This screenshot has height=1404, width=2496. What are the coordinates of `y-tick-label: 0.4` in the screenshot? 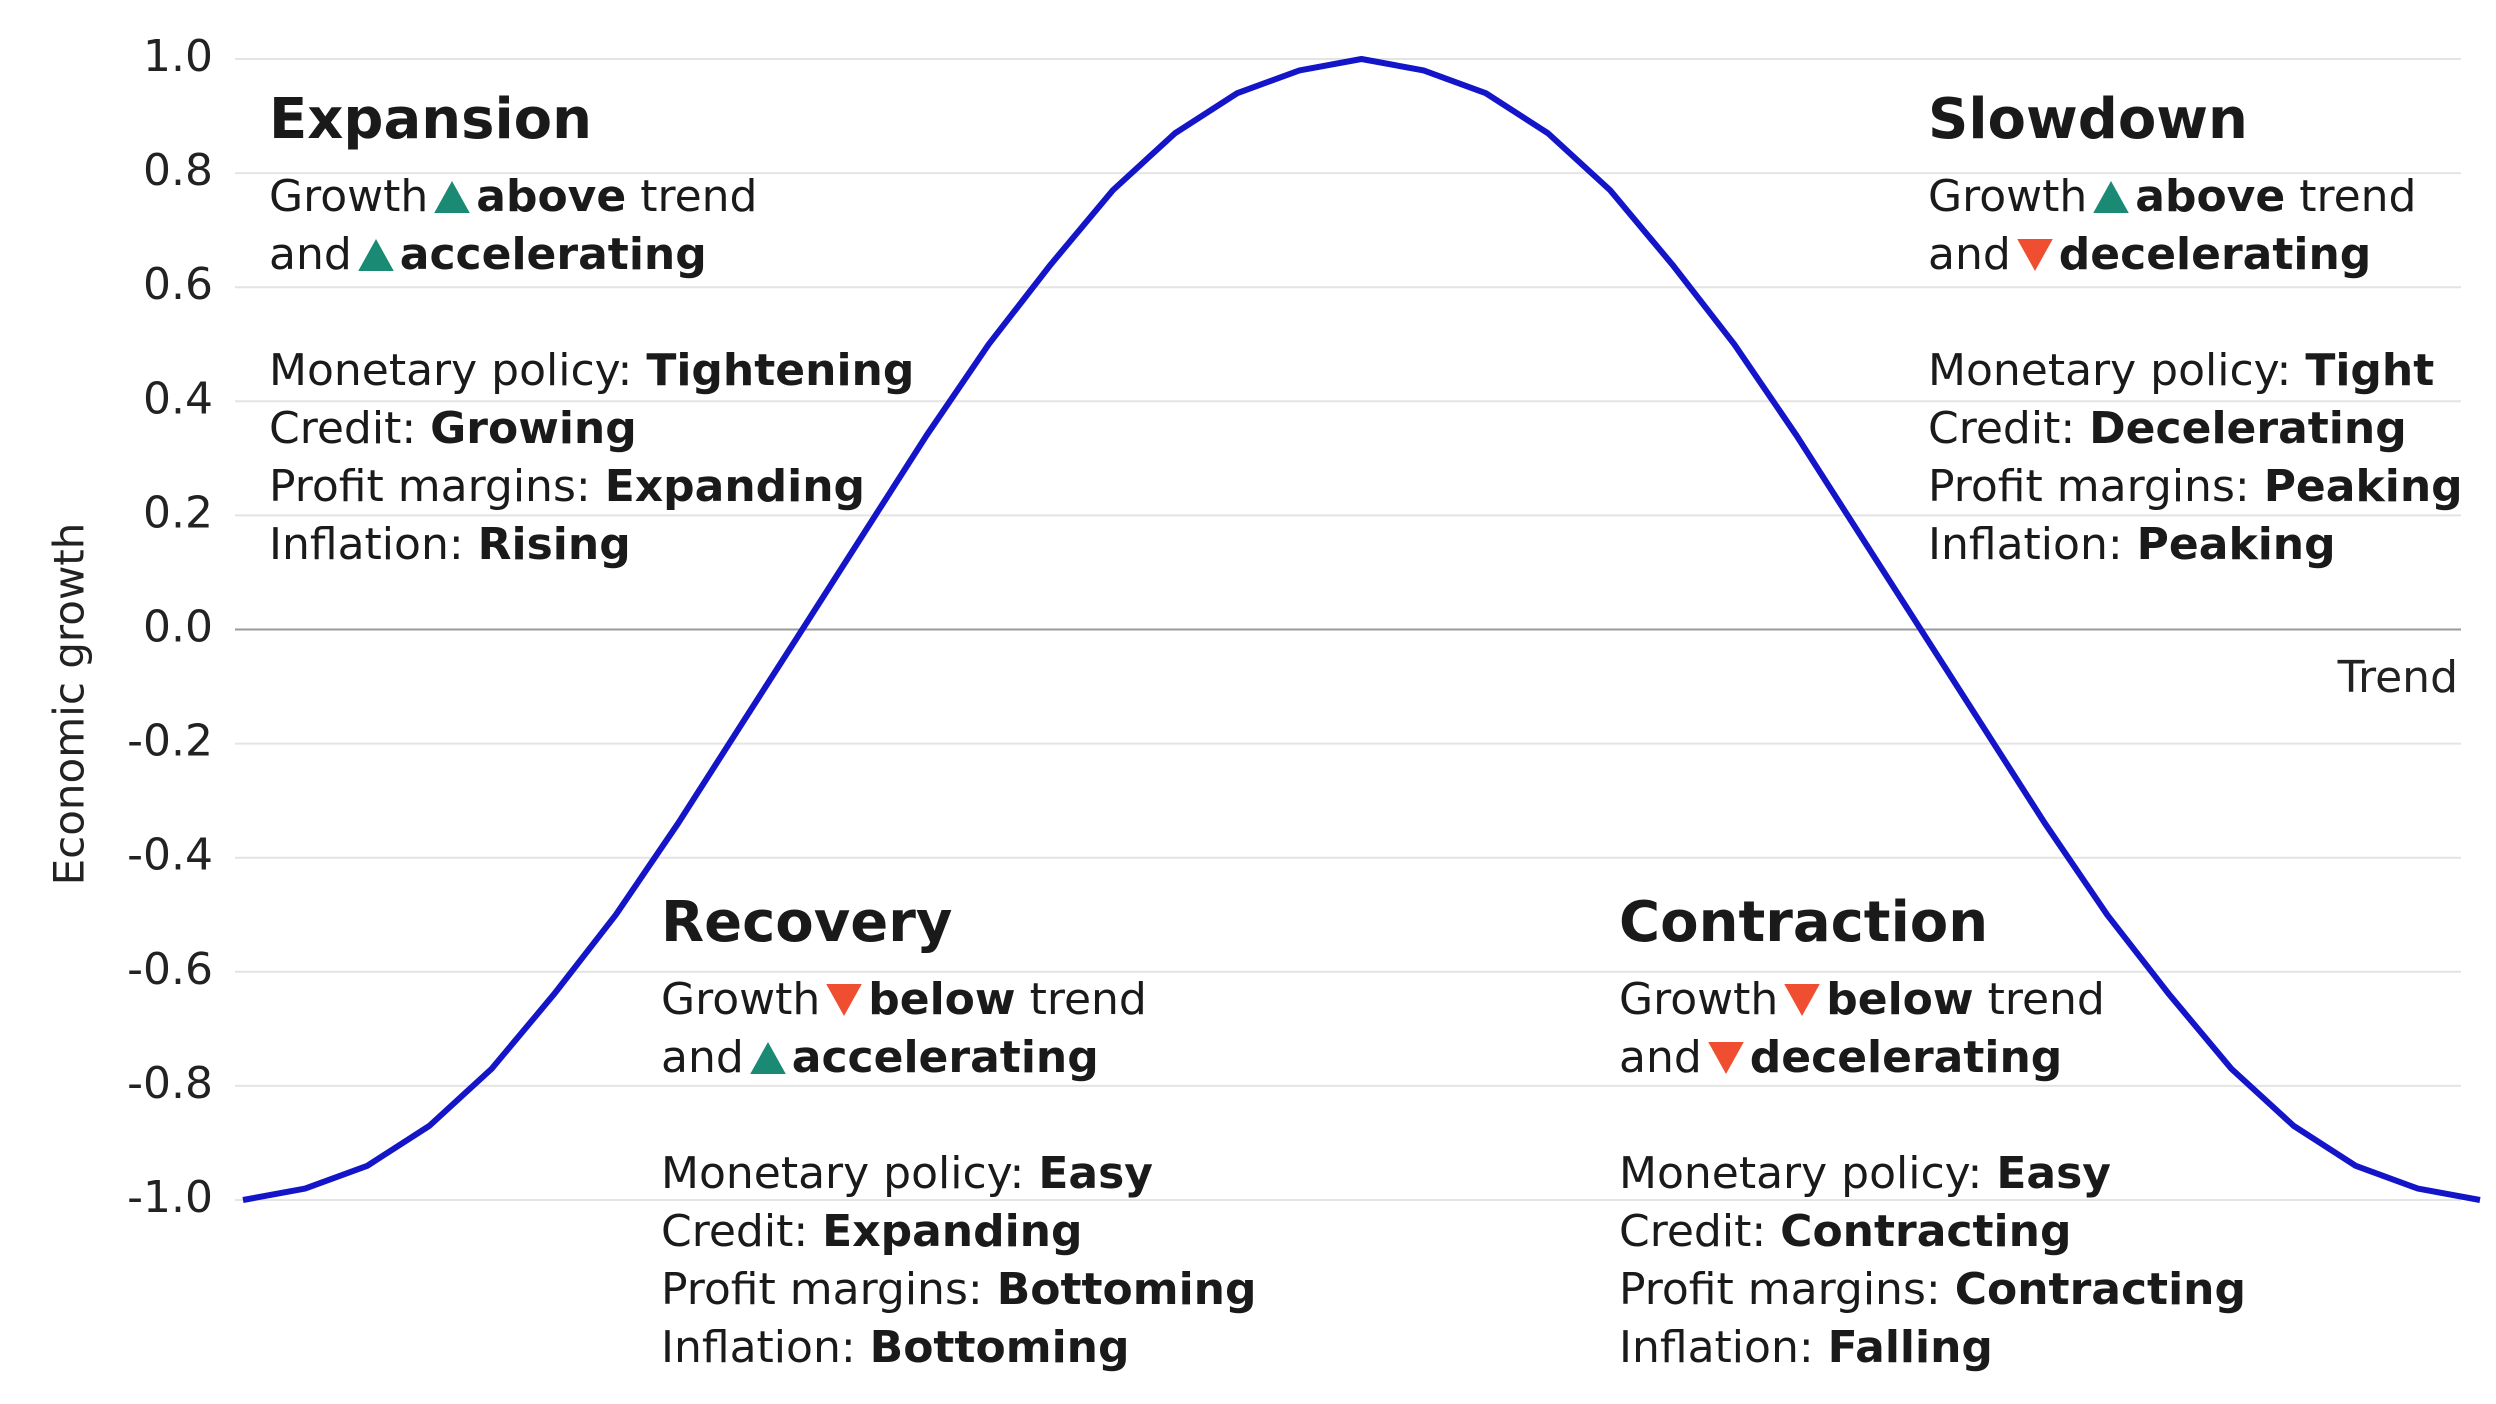 It's located at (178, 398).